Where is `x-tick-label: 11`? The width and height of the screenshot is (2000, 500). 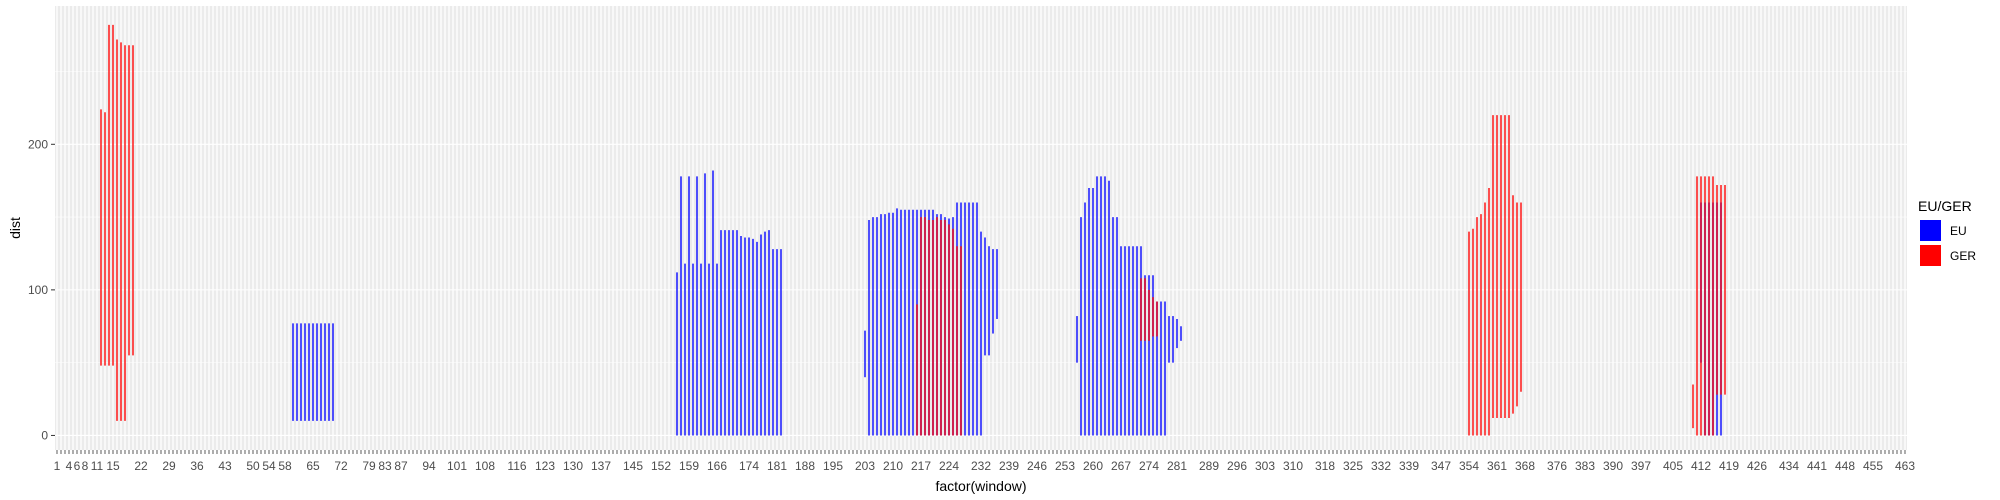
x-tick-label: 11 is located at coordinates (97, 466).